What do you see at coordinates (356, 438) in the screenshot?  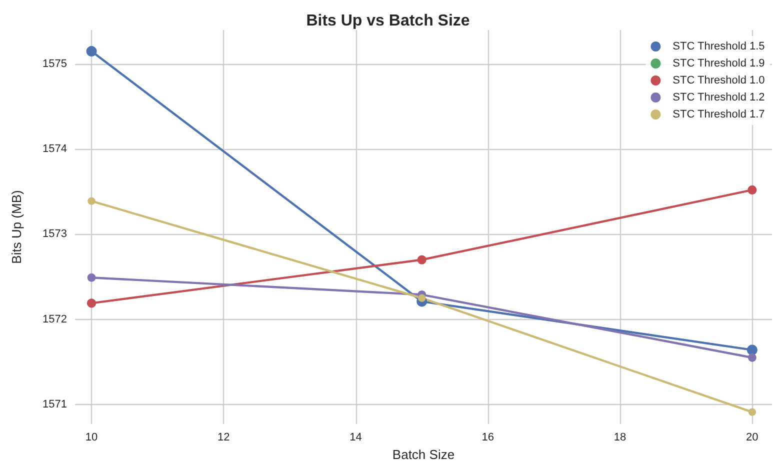 I see `x-tick-label: 14` at bounding box center [356, 438].